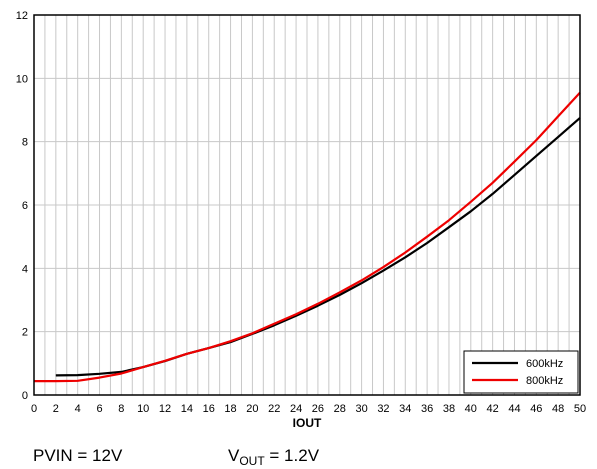 The height and width of the screenshot is (469, 597). What do you see at coordinates (292, 455) in the screenshot?
I see `vout-value: = 1.2V` at bounding box center [292, 455].